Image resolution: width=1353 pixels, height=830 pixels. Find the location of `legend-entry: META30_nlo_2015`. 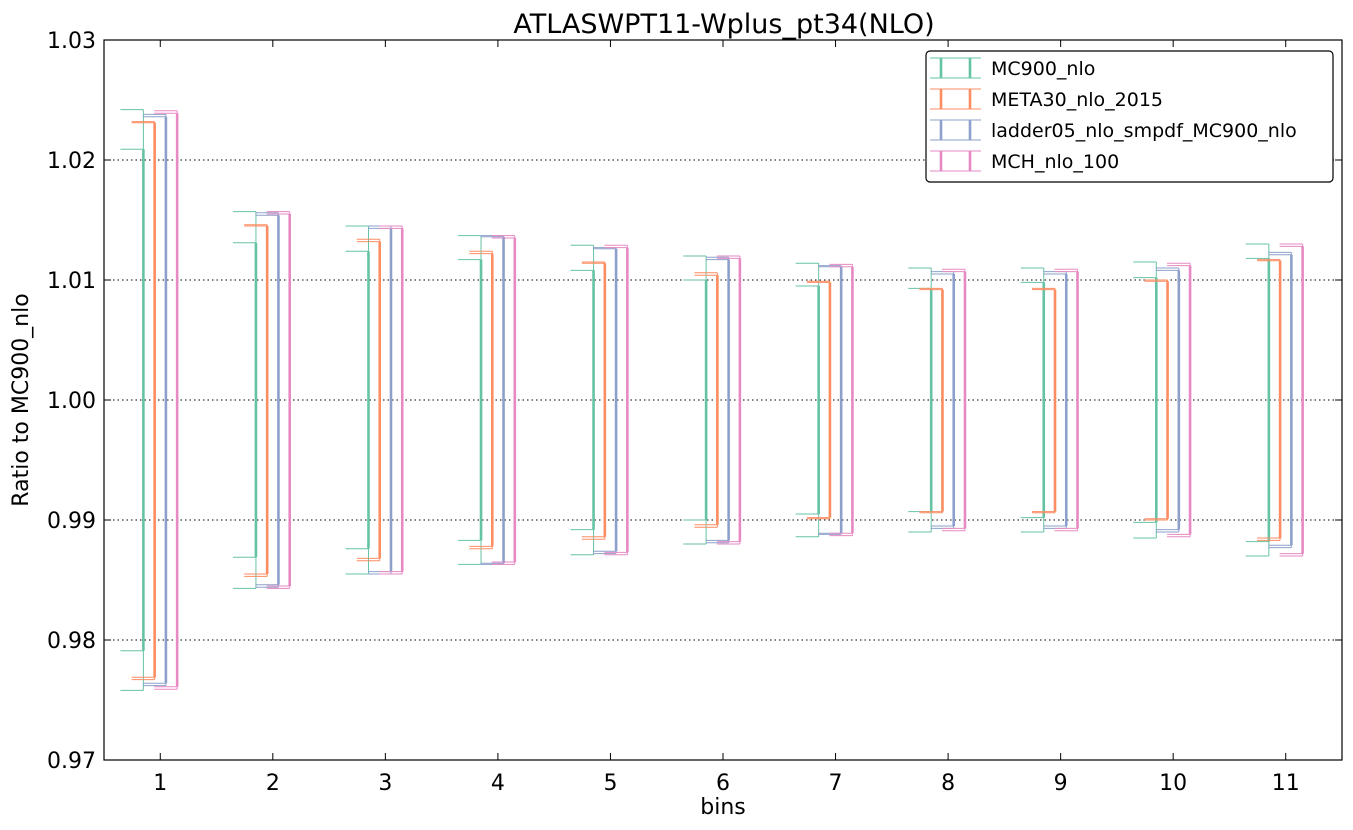

legend-entry: META30_nlo_2015 is located at coordinates (1046, 99).